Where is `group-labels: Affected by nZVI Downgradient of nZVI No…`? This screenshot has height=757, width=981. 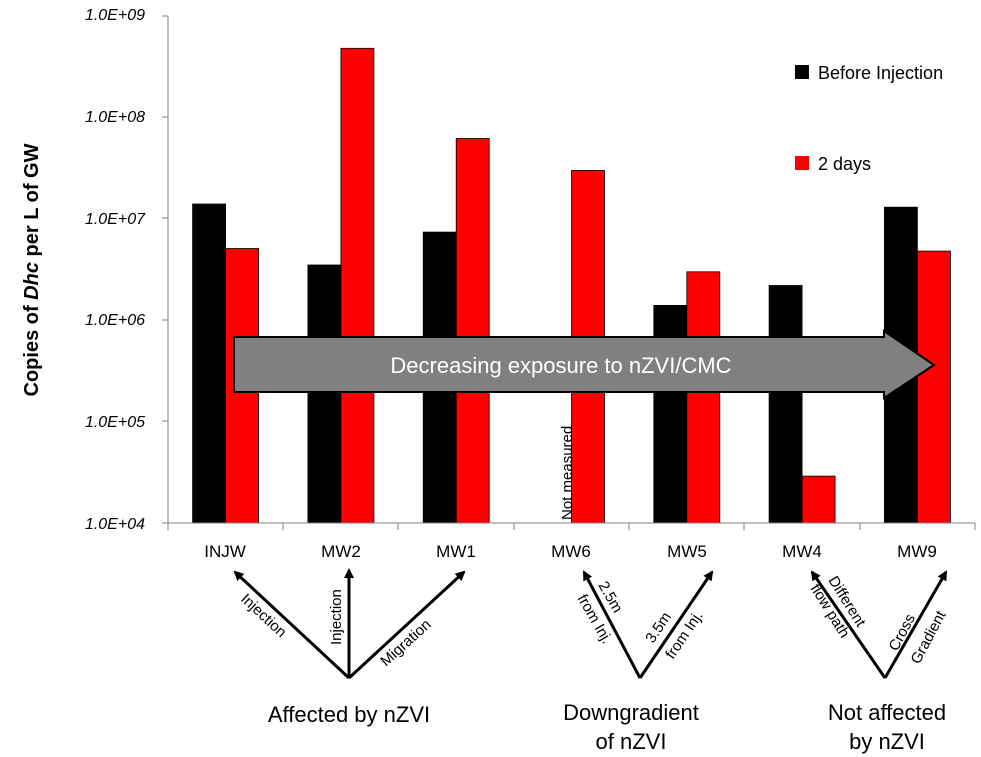 group-labels: Affected by nZVI Downgradient of nZVI No… is located at coordinates (607, 727).